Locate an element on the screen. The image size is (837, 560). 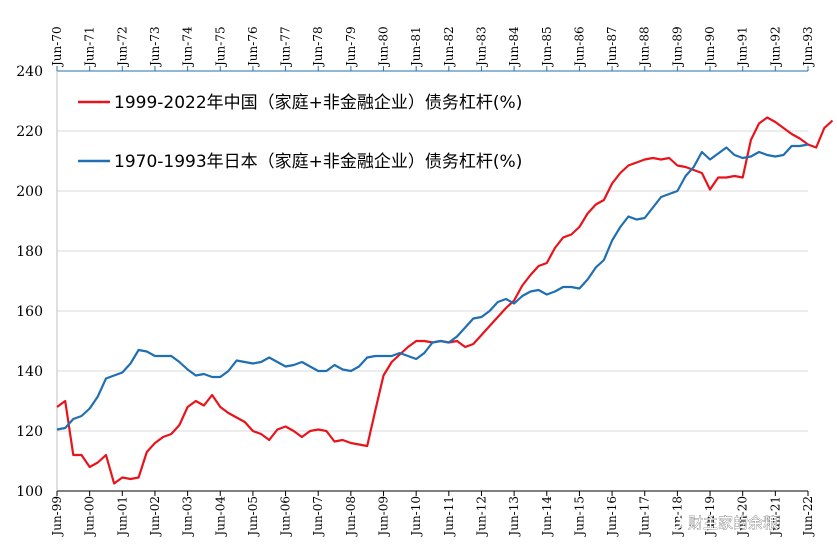
top-x-tick-label: Jun-80 is located at coordinates (384, 47).